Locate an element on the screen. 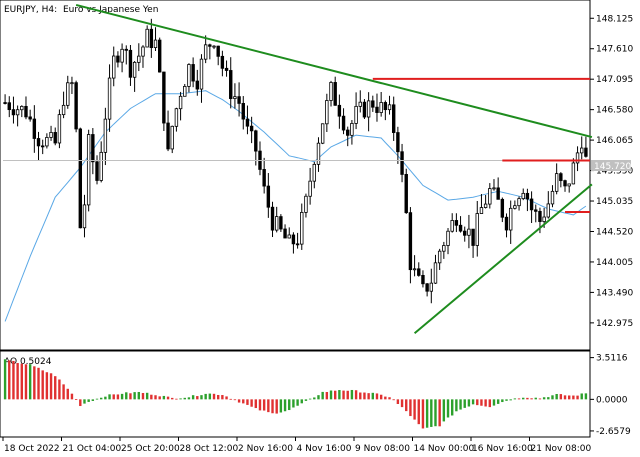  price-tick-label: 144.005 is located at coordinates (614, 263).